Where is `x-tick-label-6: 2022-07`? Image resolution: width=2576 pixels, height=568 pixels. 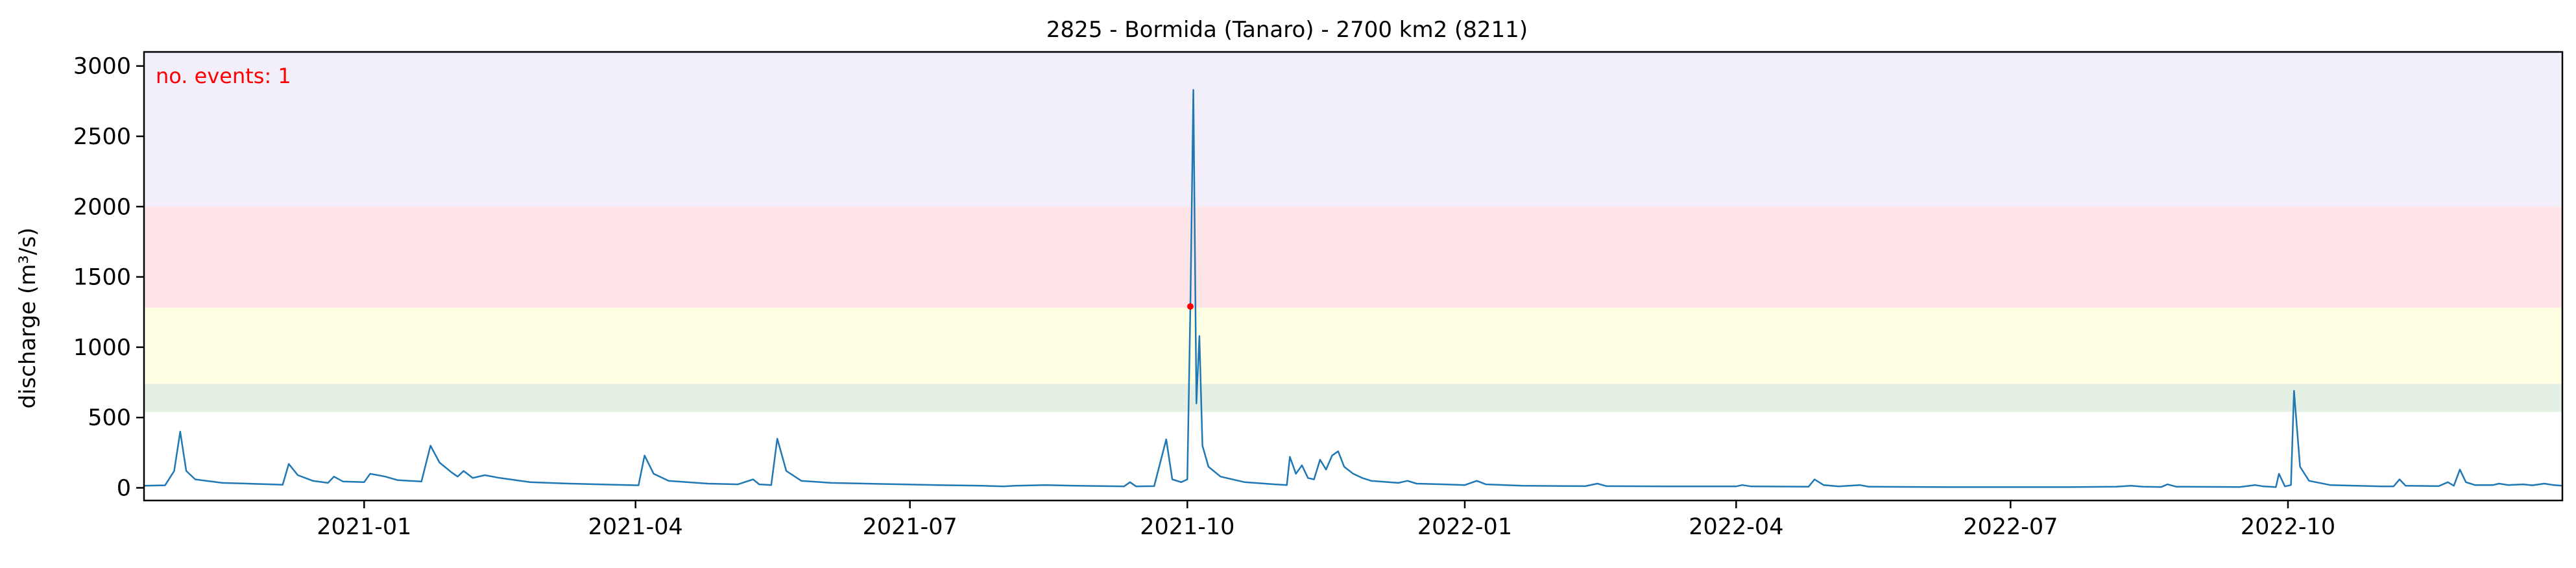 x-tick-label-6: 2022-07 is located at coordinates (2010, 527).